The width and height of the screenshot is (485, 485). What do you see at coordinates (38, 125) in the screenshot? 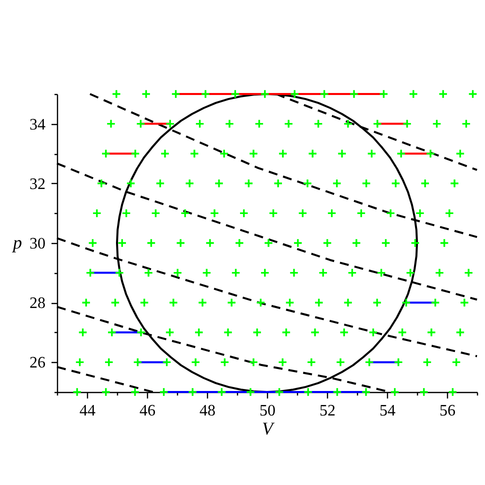
I see `y-tick-label: 34` at bounding box center [38, 125].